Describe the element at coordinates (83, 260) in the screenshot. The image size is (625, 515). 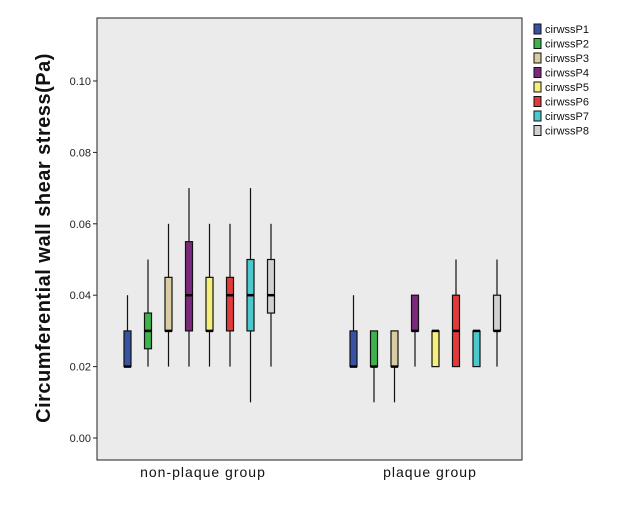
I see `y-axis: 0.00 0.02 0.04 0.06 0.08 0.10` at that location.